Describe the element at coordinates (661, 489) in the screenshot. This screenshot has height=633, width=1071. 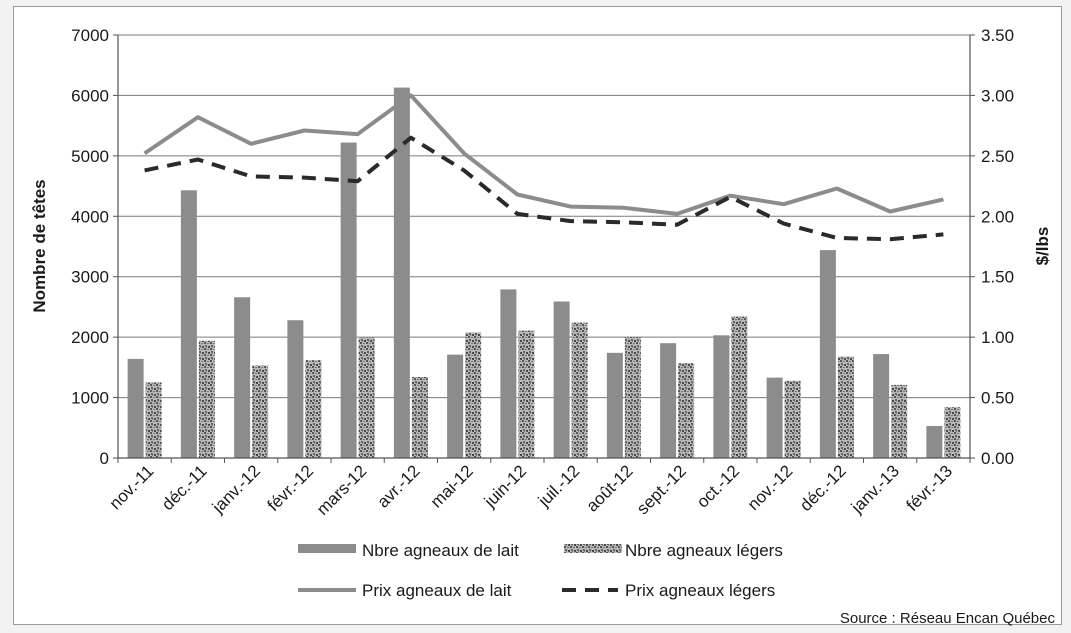
I see `x-tick-label: sept.-12` at that location.